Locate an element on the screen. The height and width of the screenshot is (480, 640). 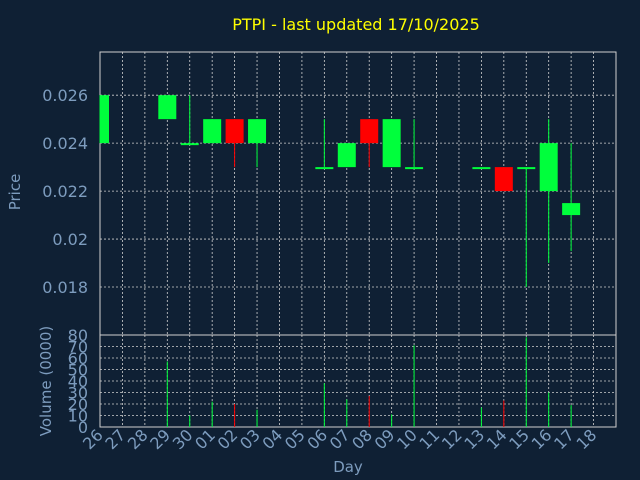
price-y-ticks: 0.026 0.024 0.022 0.02 0.018 is located at coordinates (65, 191).